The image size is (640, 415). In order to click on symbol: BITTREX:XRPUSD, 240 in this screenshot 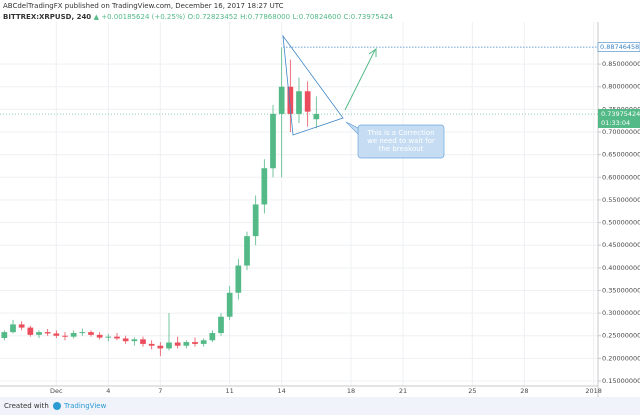, I will do `click(47, 17)`.